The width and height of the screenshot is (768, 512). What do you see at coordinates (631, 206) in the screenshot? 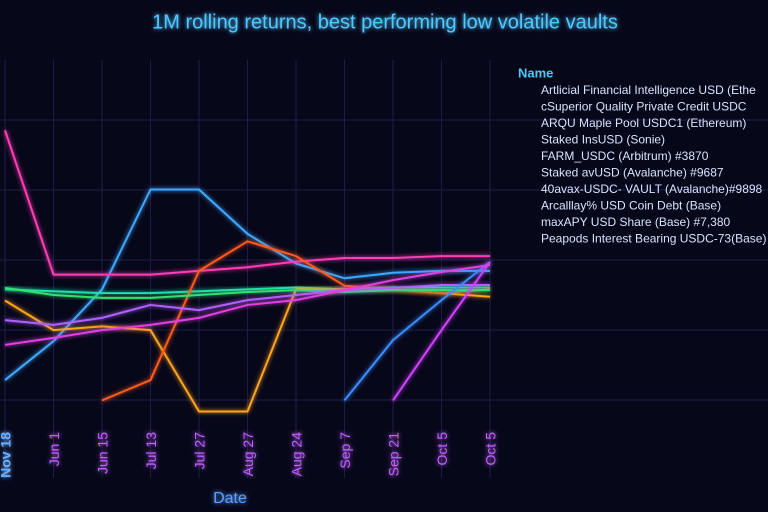
I see `legend-label: Arcalllay% USD Coin Debt (Base)` at bounding box center [631, 206].